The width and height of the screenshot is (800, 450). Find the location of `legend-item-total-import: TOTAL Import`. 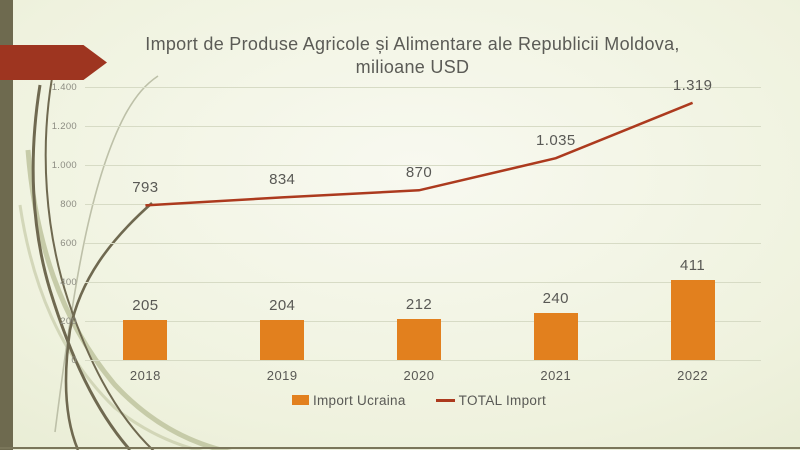

legend-item-total-import: TOTAL Import is located at coordinates (491, 400).